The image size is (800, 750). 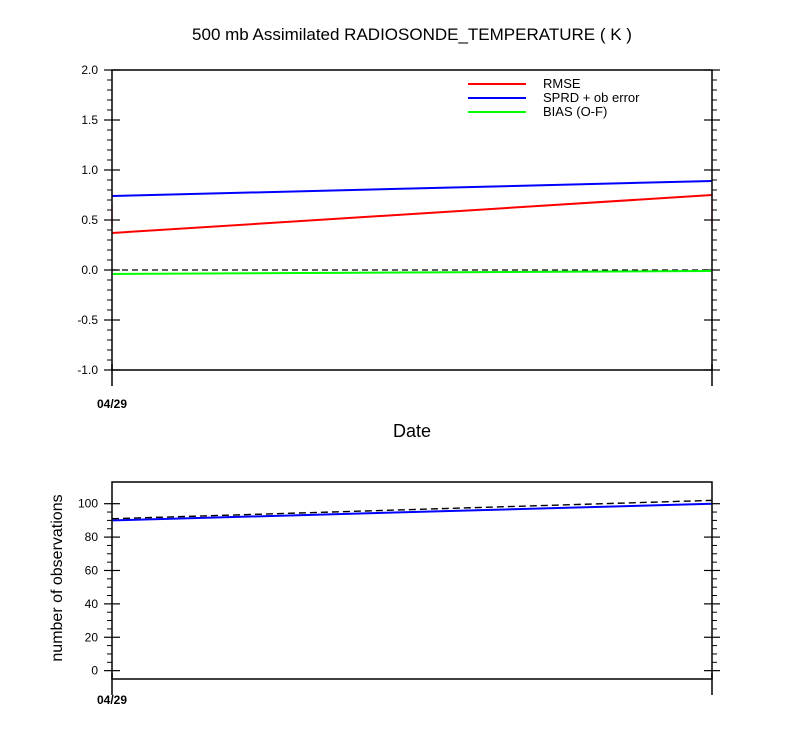 I want to click on series-line-sprd-ob-error, so click(x=412, y=188).